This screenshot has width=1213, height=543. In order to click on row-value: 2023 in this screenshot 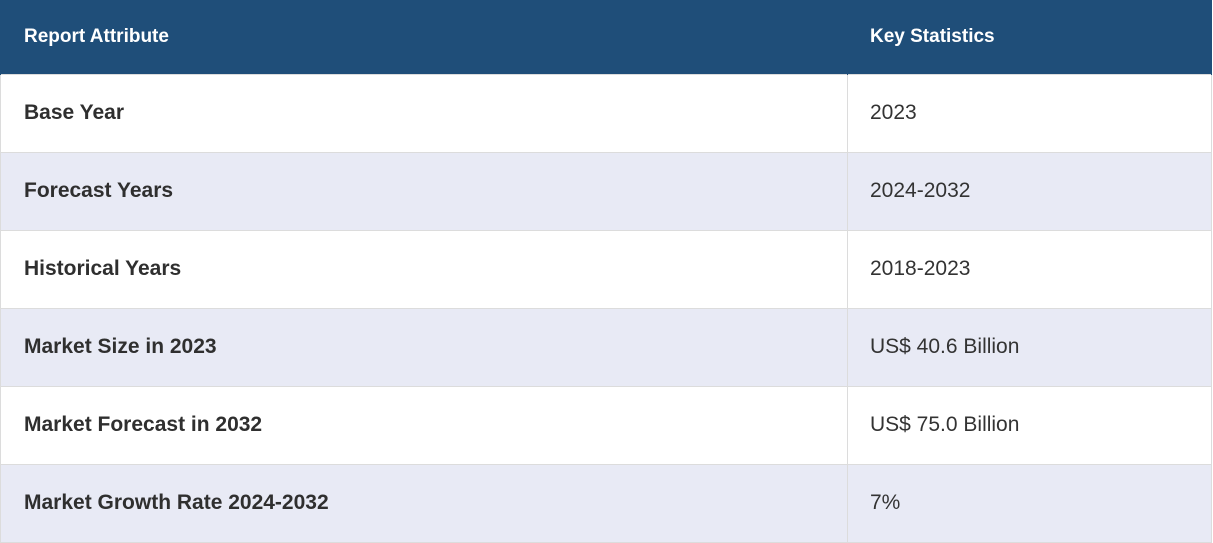, I will do `click(1029, 113)`.